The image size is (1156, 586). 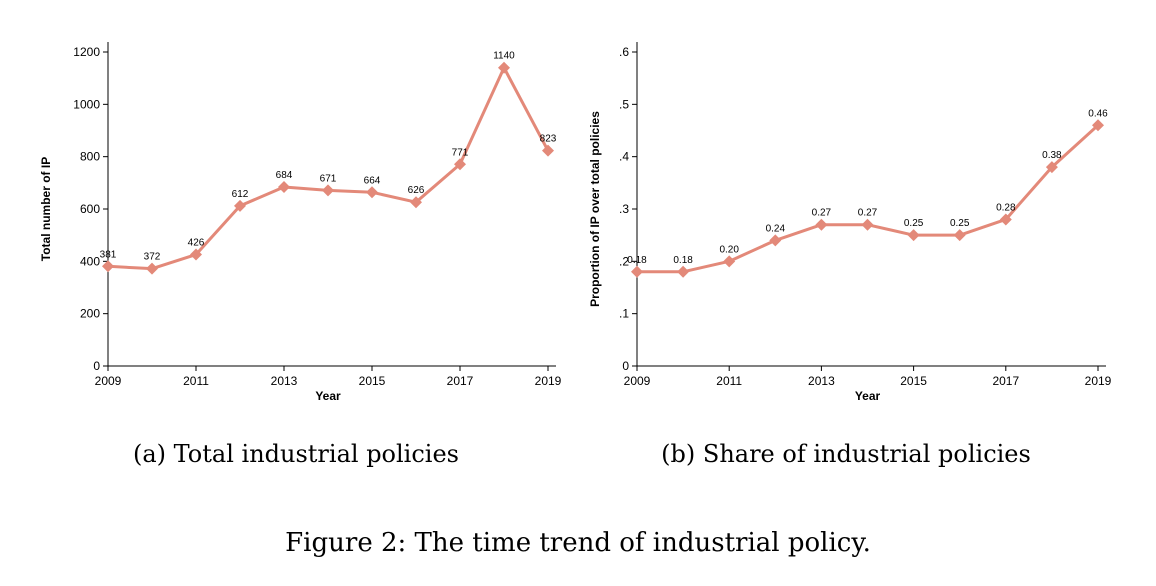 What do you see at coordinates (460, 152) in the screenshot?
I see `data-label: 771` at bounding box center [460, 152].